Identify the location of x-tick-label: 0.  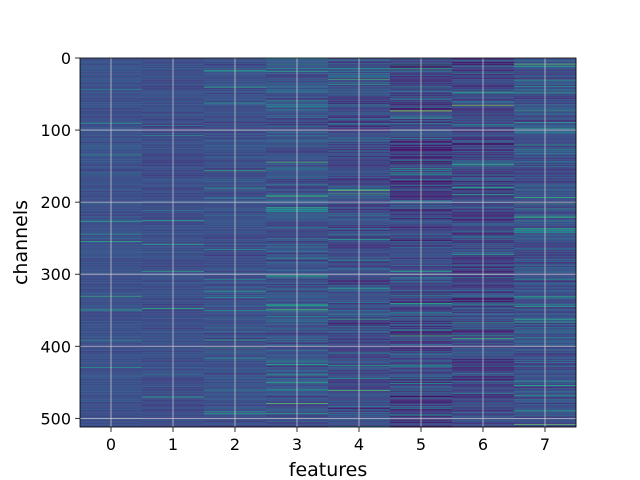
(111, 444).